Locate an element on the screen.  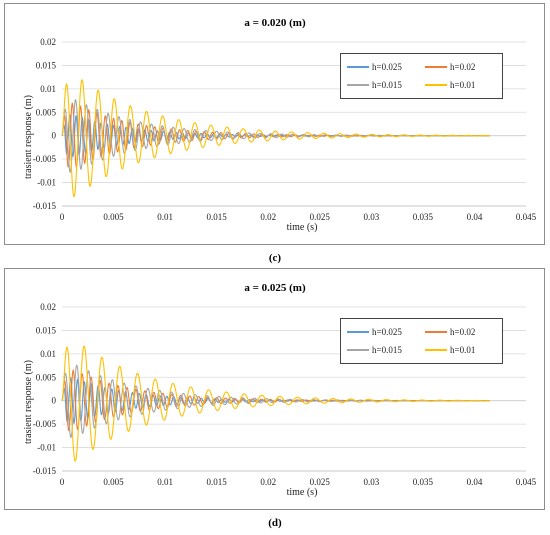
figure-caption-d: (d) is located at coordinates (275, 523).